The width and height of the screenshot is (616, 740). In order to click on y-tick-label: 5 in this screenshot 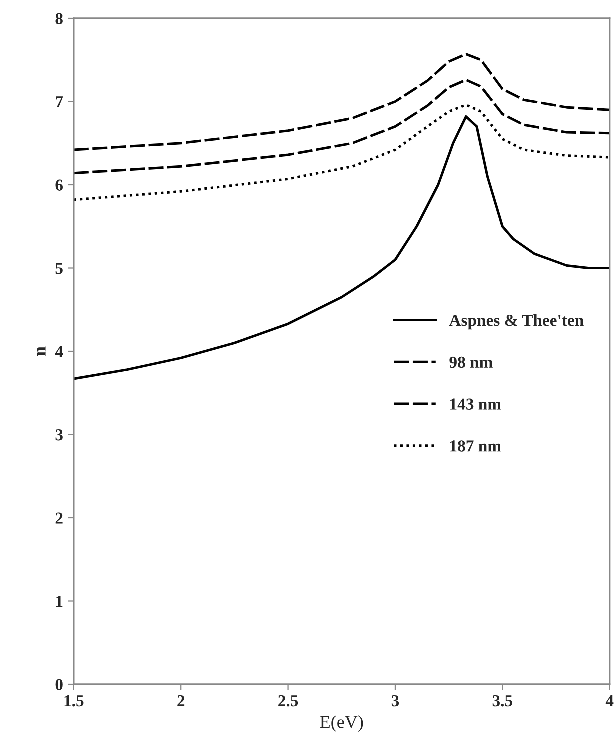, I will do `click(59, 268)`.